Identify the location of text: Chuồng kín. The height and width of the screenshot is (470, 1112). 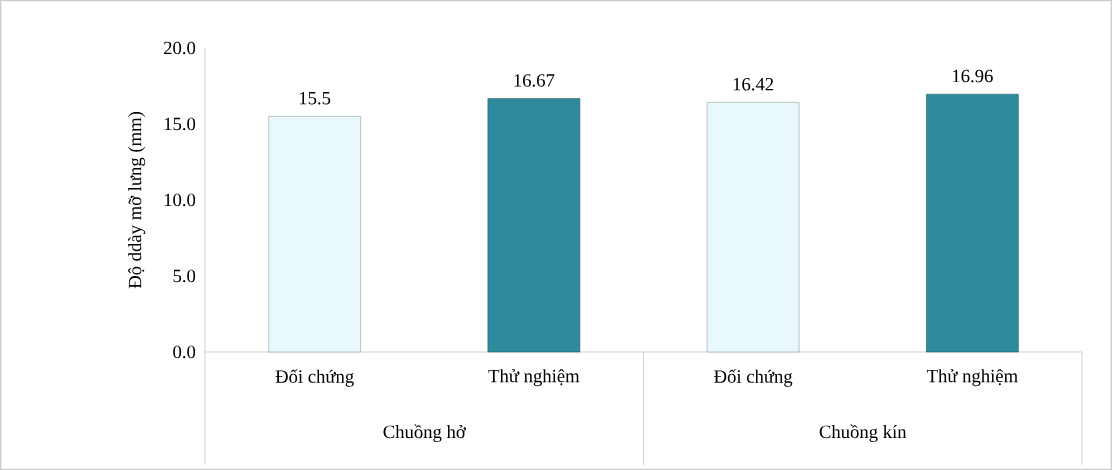
(863, 433).